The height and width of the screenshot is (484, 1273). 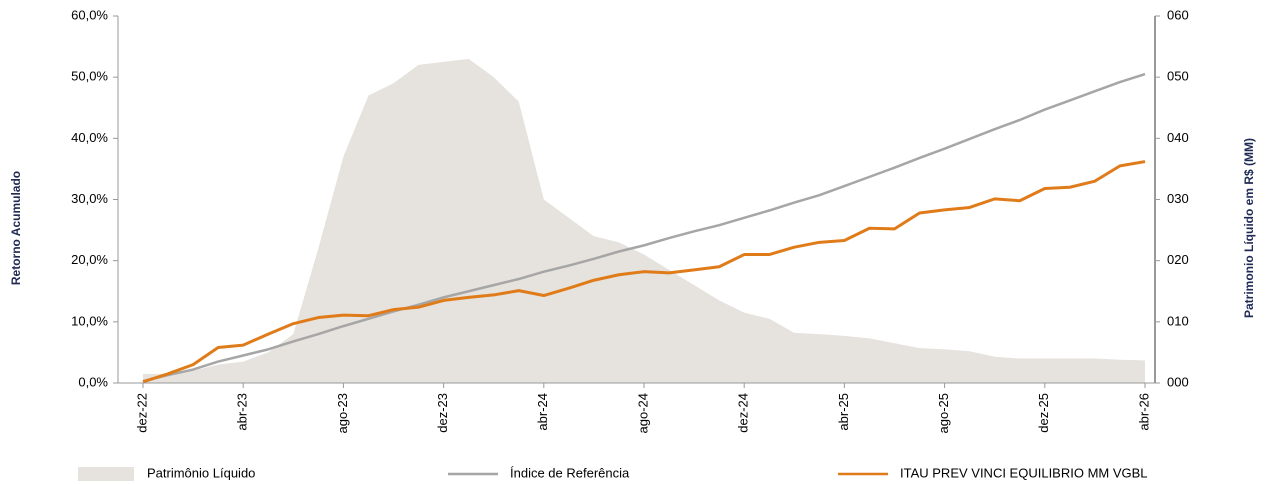 I want to click on x-tick-label: abr-26, so click(x=1143, y=412).